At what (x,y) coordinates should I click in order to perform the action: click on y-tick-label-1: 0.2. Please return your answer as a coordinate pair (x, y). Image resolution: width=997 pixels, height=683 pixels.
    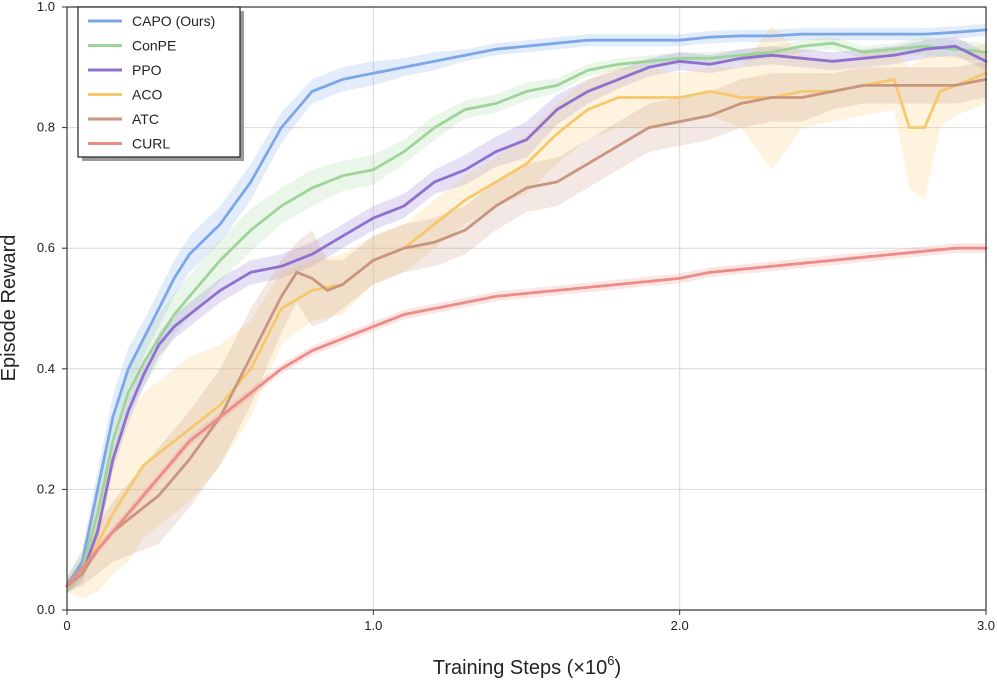
    Looking at the image, I should click on (46, 488).